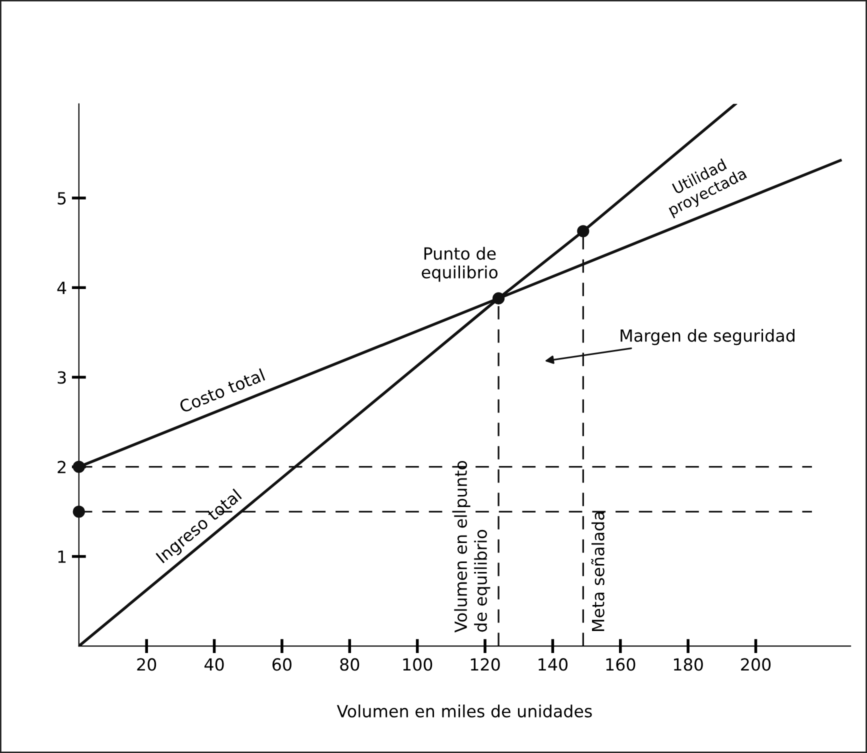 This screenshot has width=867, height=753. Describe the element at coordinates (756, 664) in the screenshot. I see `x-tick-label: 200` at that location.